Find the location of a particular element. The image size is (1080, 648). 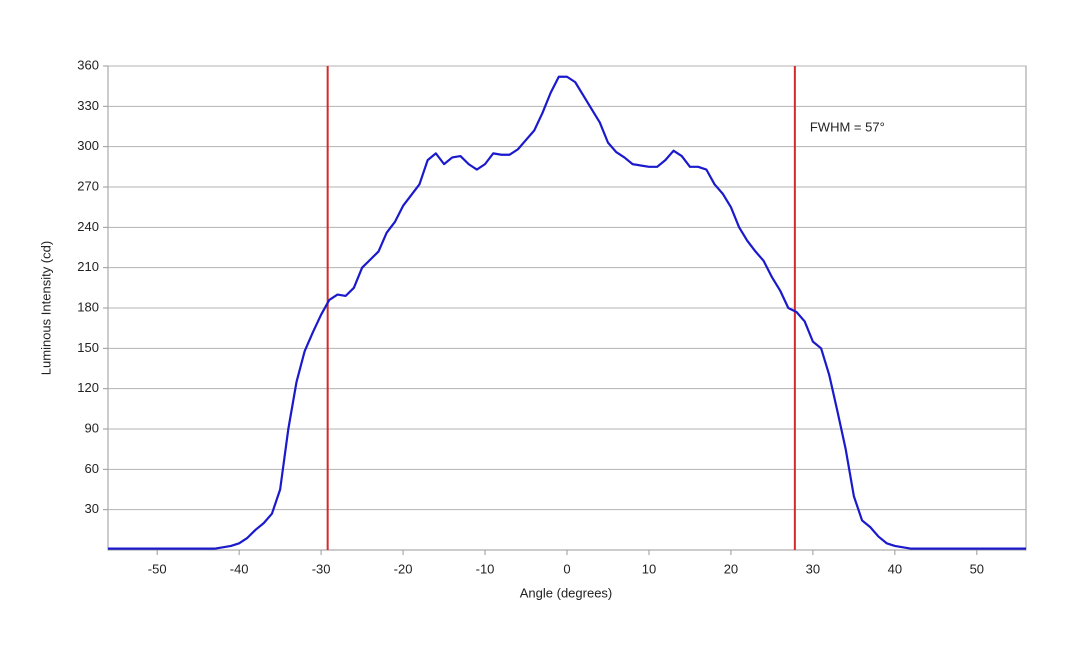

y-tick-label: 90 is located at coordinates (92, 427).